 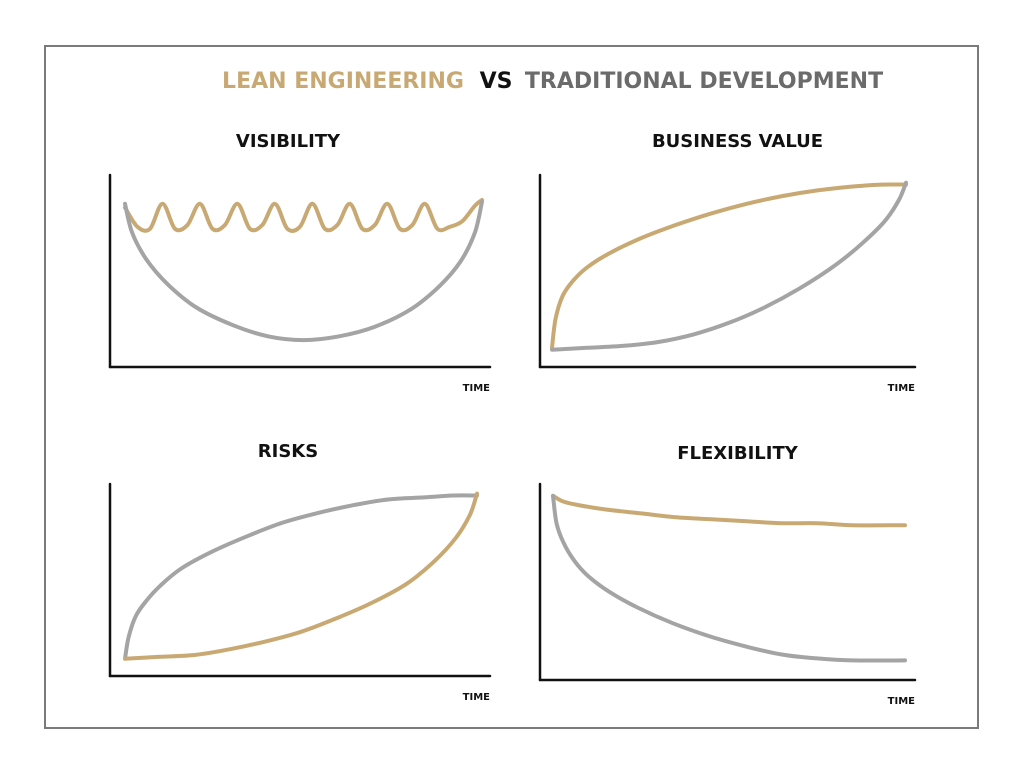 What do you see at coordinates (288, 451) in the screenshot?
I see `chart-title: RISKS` at bounding box center [288, 451].